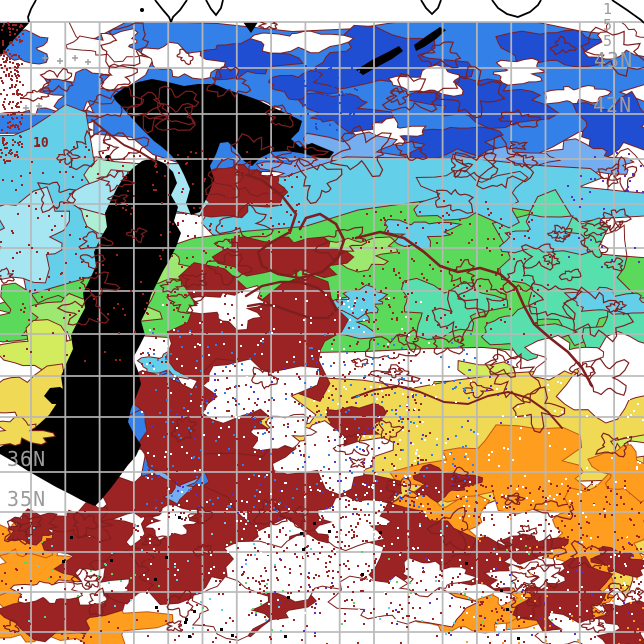 Image resolution: width=644 pixels, height=644 pixels. Describe the element at coordinates (330, 96) in the screenshot. I see `speckle-group-darkblue` at that location.